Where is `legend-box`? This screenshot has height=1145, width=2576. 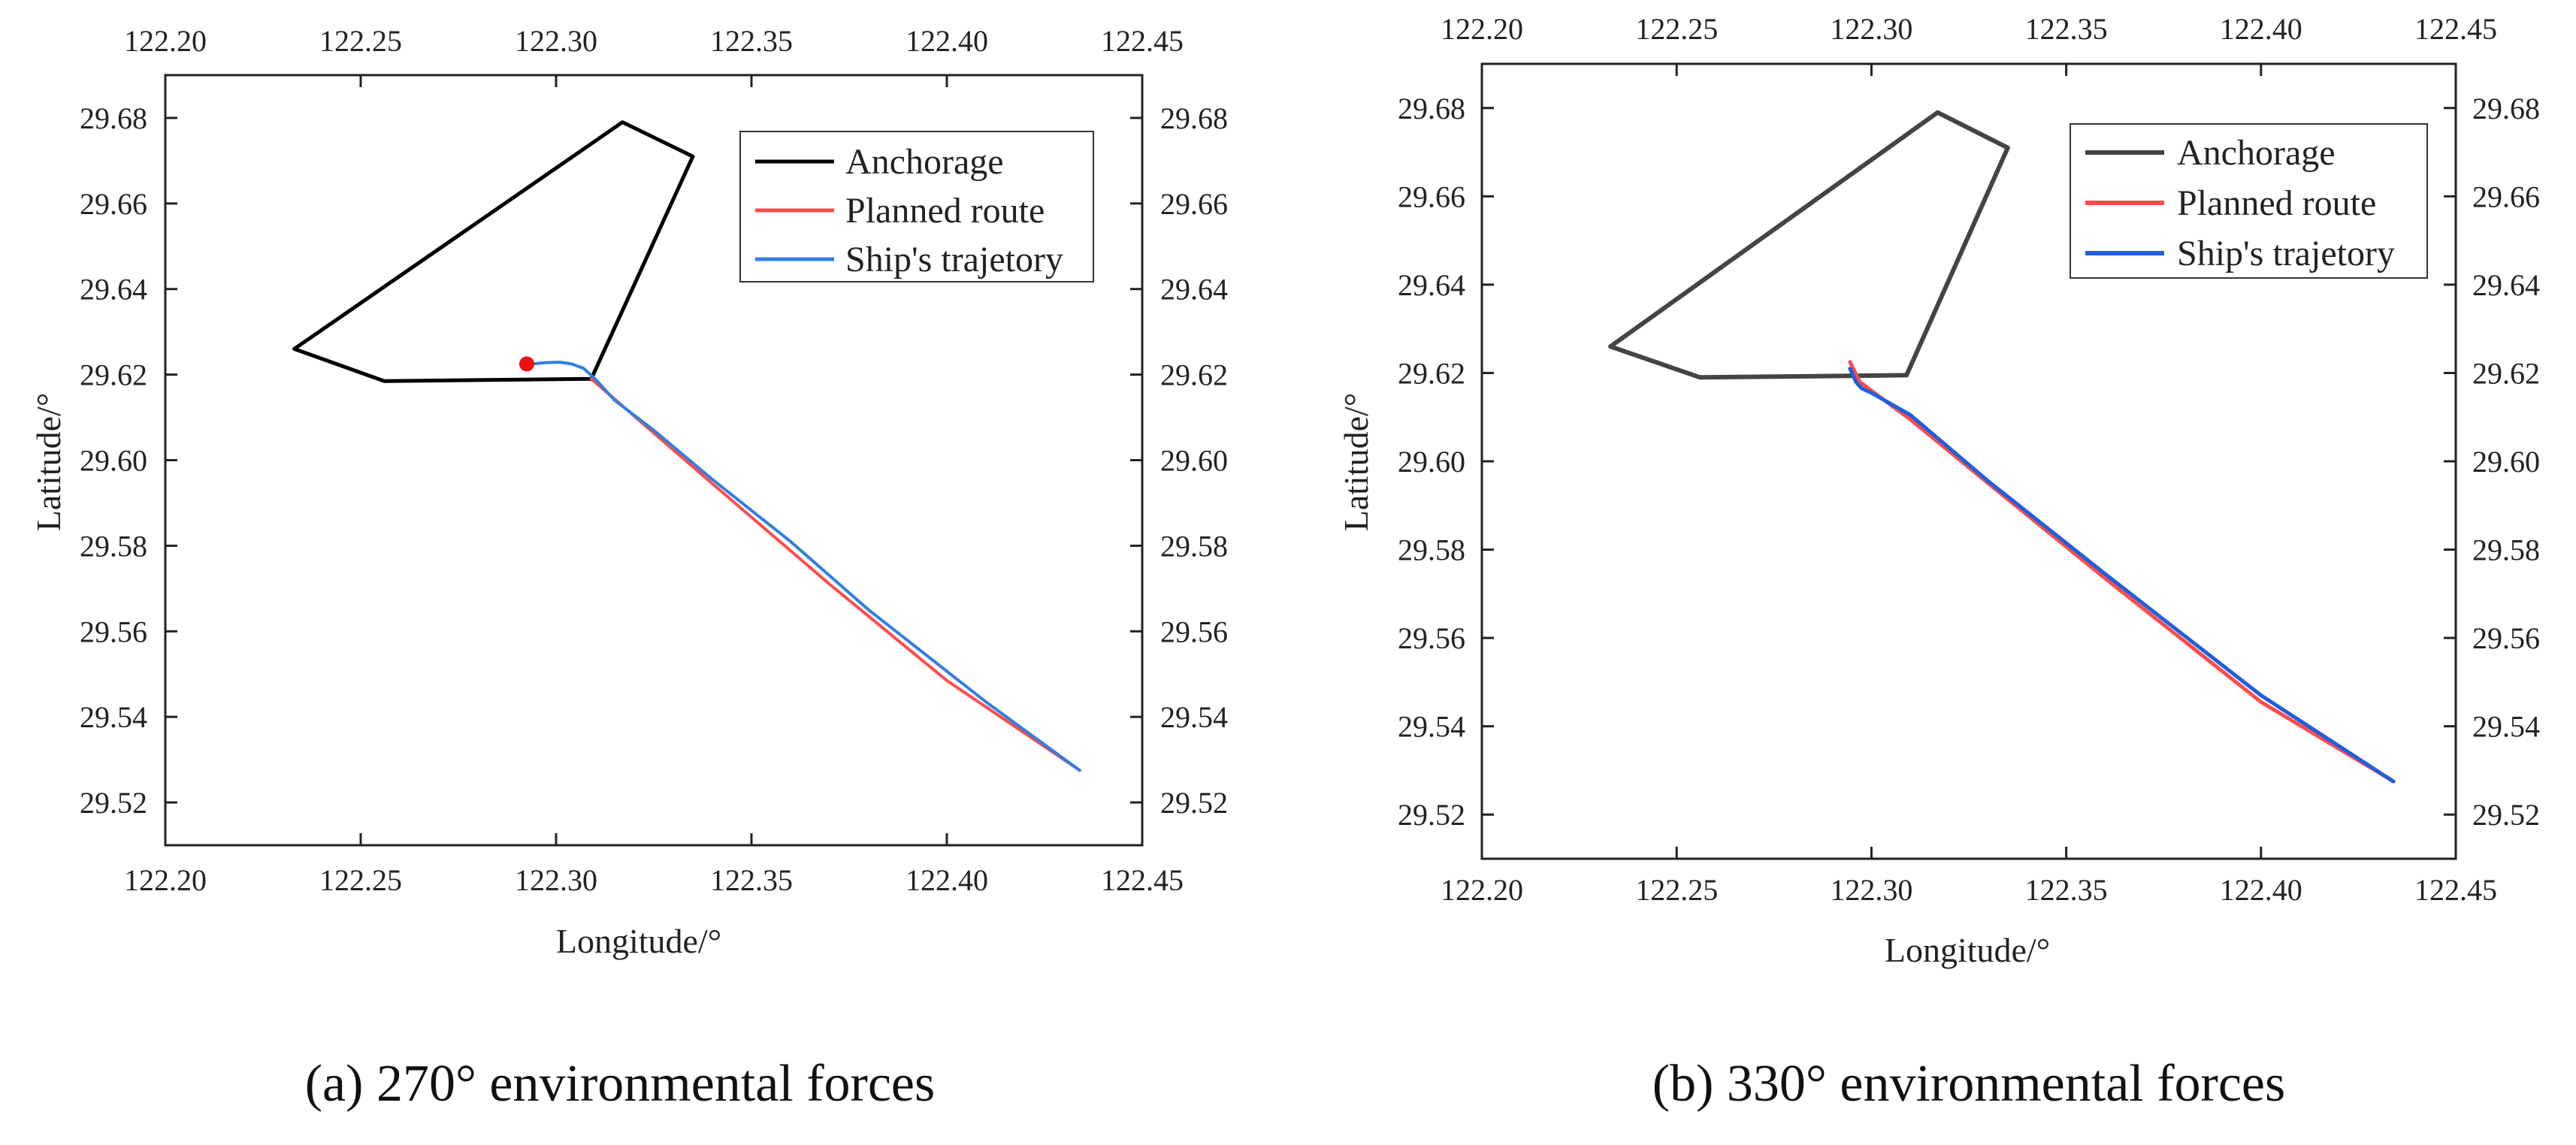 legend-box is located at coordinates (917, 207).